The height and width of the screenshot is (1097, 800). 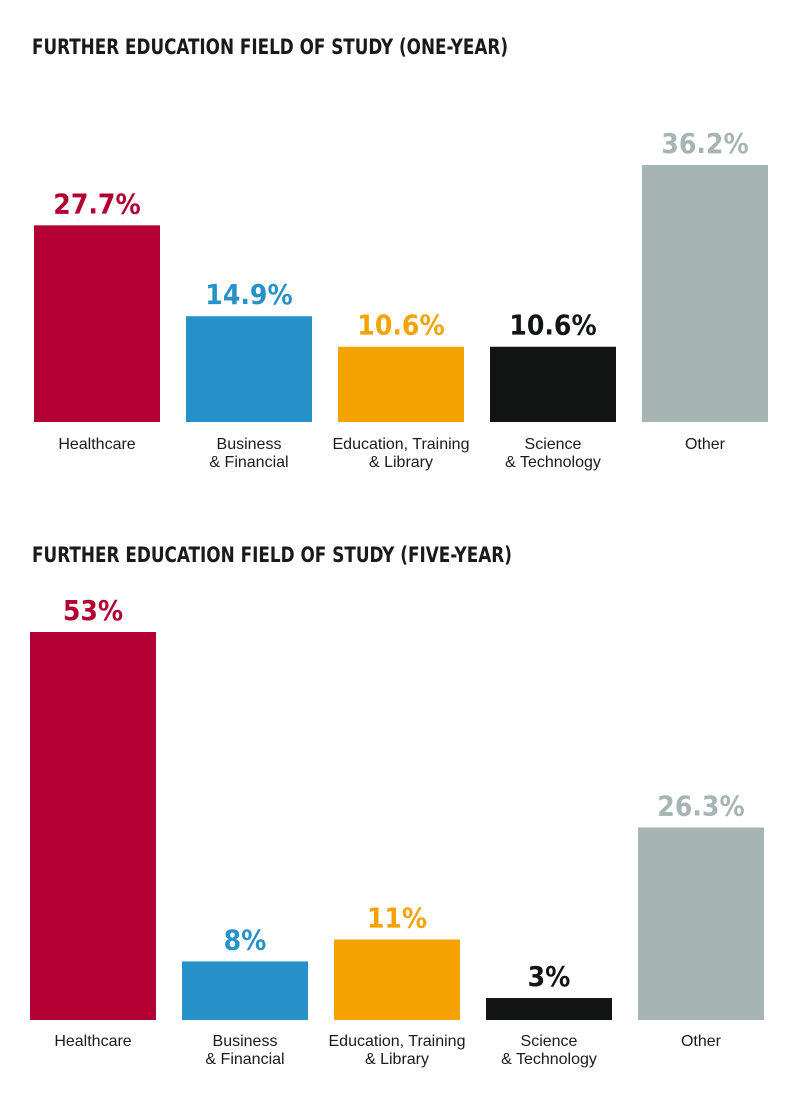 What do you see at coordinates (397, 917) in the screenshot?
I see `value-label: 11%` at bounding box center [397, 917].